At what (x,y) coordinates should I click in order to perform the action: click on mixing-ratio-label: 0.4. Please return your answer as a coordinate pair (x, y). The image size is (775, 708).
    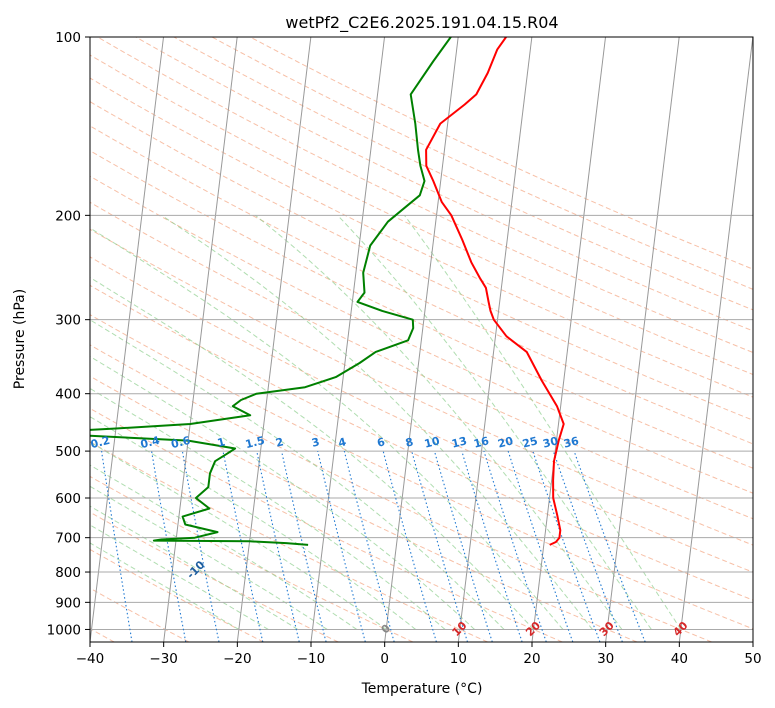
    Looking at the image, I should click on (150, 442).